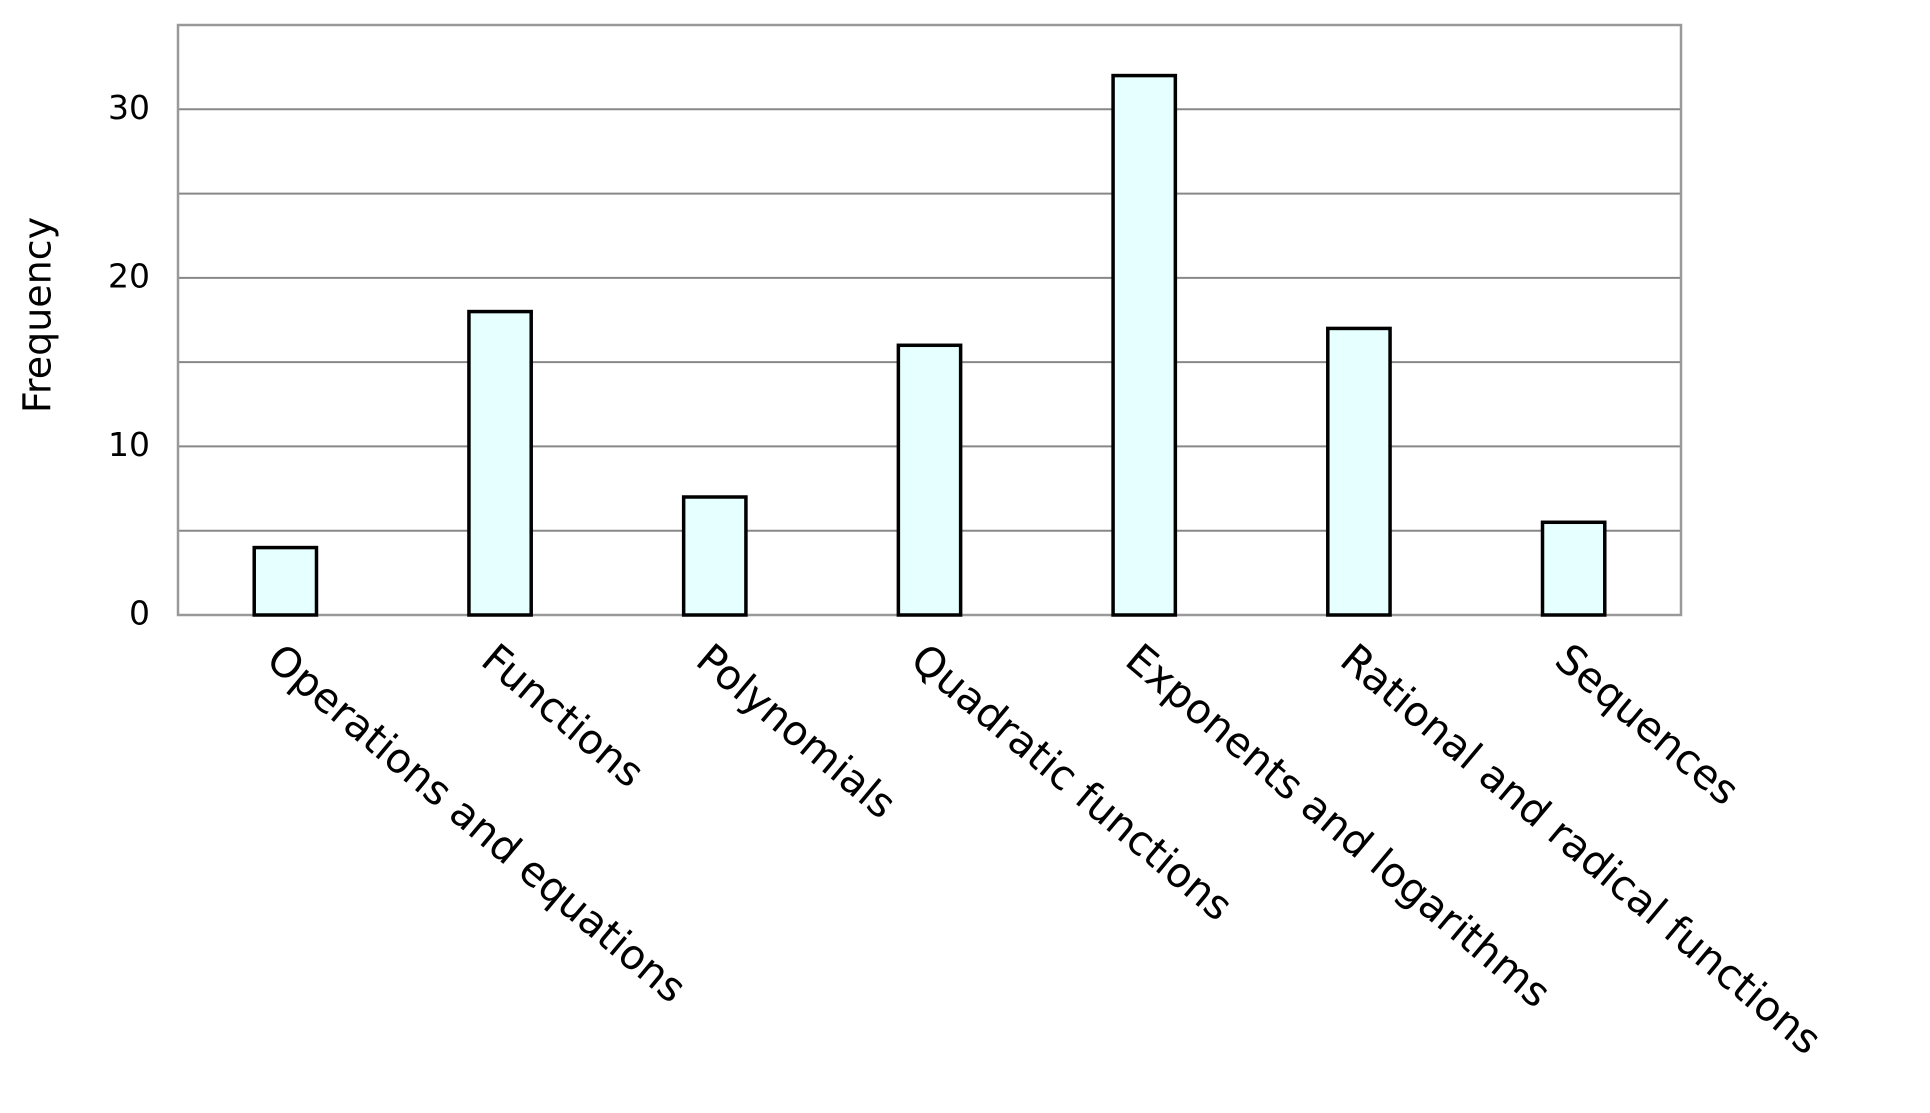 The image size is (1930, 1113). What do you see at coordinates (129, 107) in the screenshot?
I see `y-tick-label: 30` at bounding box center [129, 107].